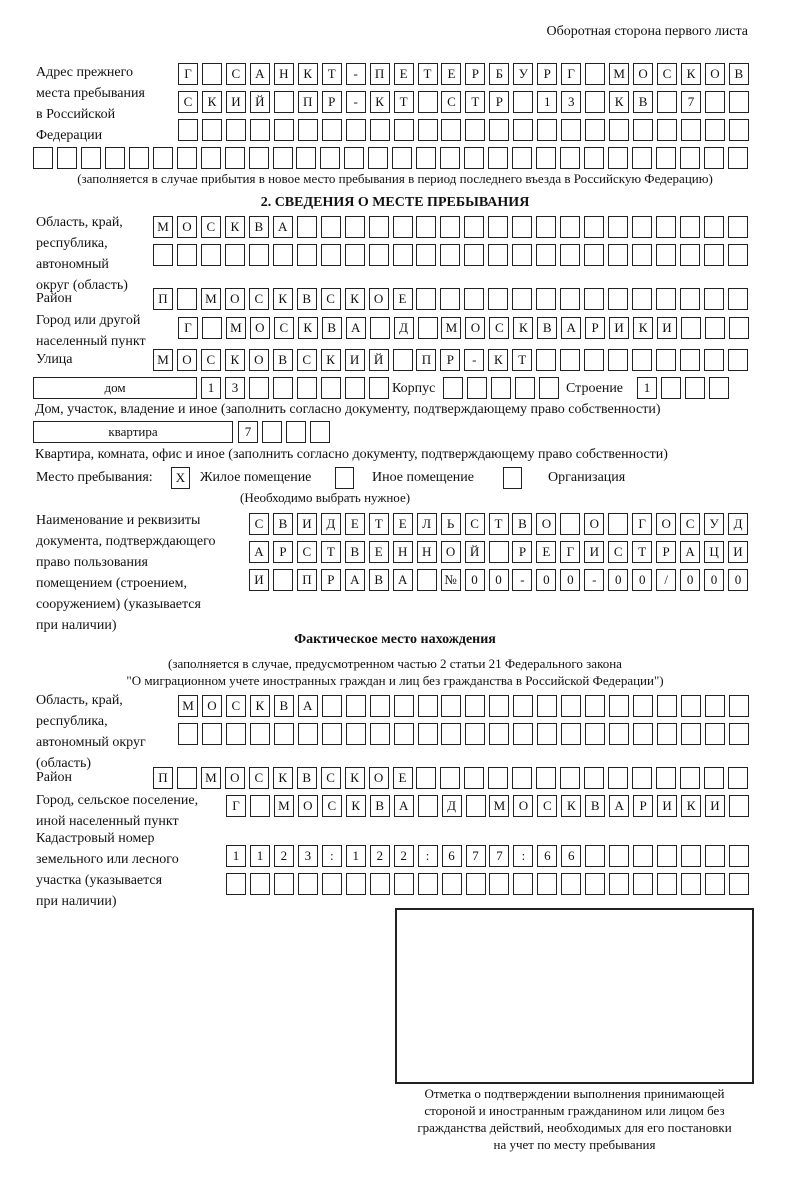 The image size is (800, 1180). What do you see at coordinates (450, 580) in the screenshot?
I see `char-cell: №` at bounding box center [450, 580].